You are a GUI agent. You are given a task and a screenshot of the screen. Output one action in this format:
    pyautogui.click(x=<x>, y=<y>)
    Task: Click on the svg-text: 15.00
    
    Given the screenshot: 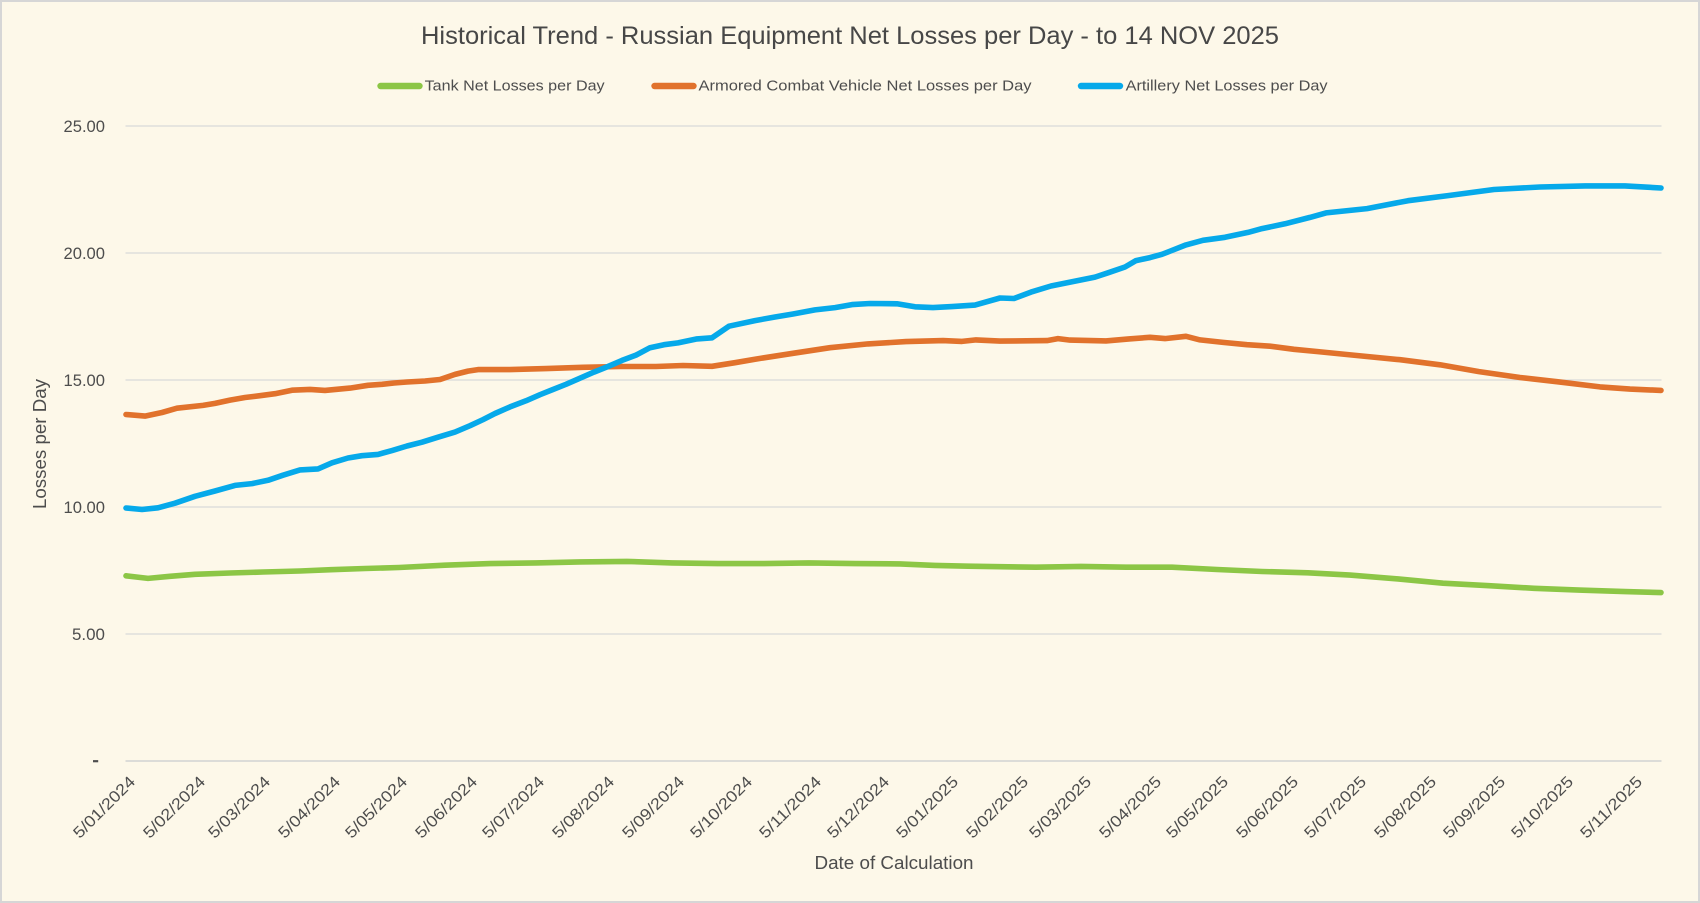 What is the action you would take?
    pyautogui.click(x=85, y=381)
    